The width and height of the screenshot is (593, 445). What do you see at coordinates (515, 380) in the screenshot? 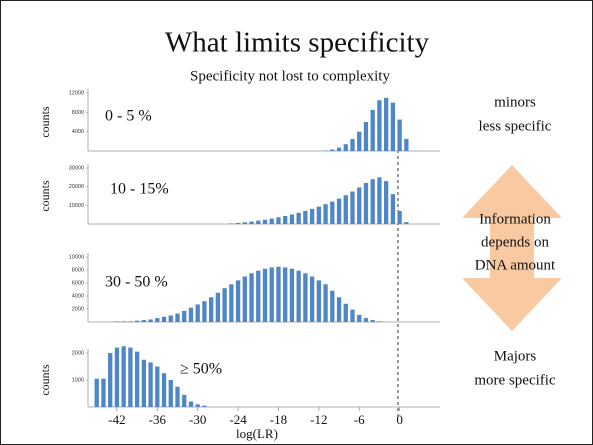
I see `side-note: more specific` at bounding box center [515, 380].